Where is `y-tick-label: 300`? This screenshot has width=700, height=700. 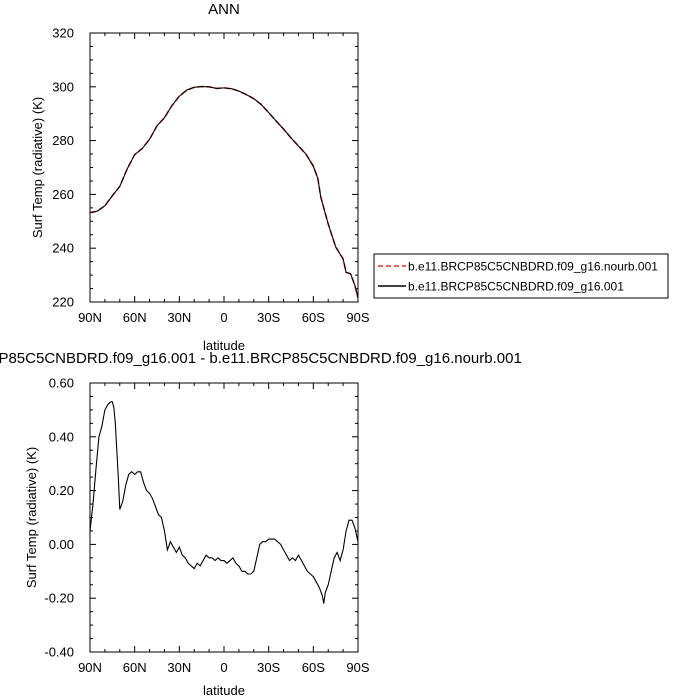 y-tick-label: 300 is located at coordinates (63, 86).